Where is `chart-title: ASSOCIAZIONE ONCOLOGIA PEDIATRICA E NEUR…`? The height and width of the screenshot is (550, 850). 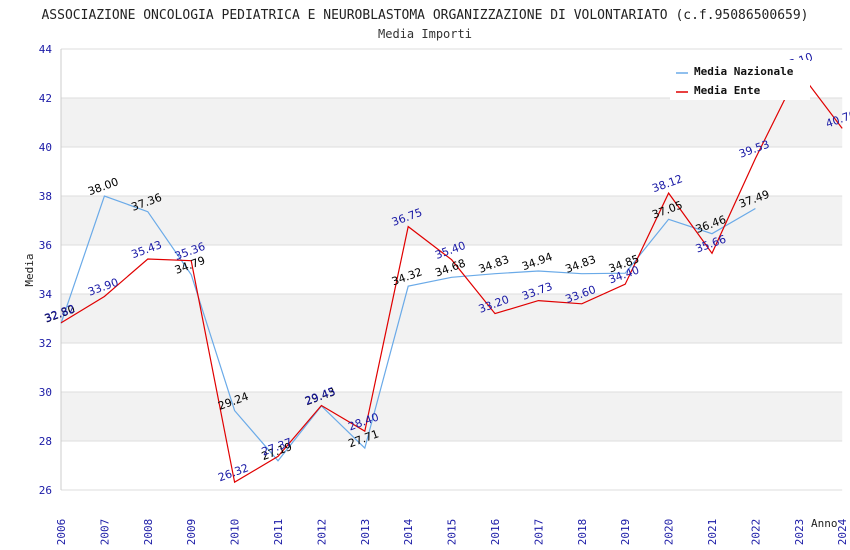
chart-title: ASSOCIAZIONE ONCOLOGIA PEDIATRICA E NEUR… is located at coordinates (424, 15).